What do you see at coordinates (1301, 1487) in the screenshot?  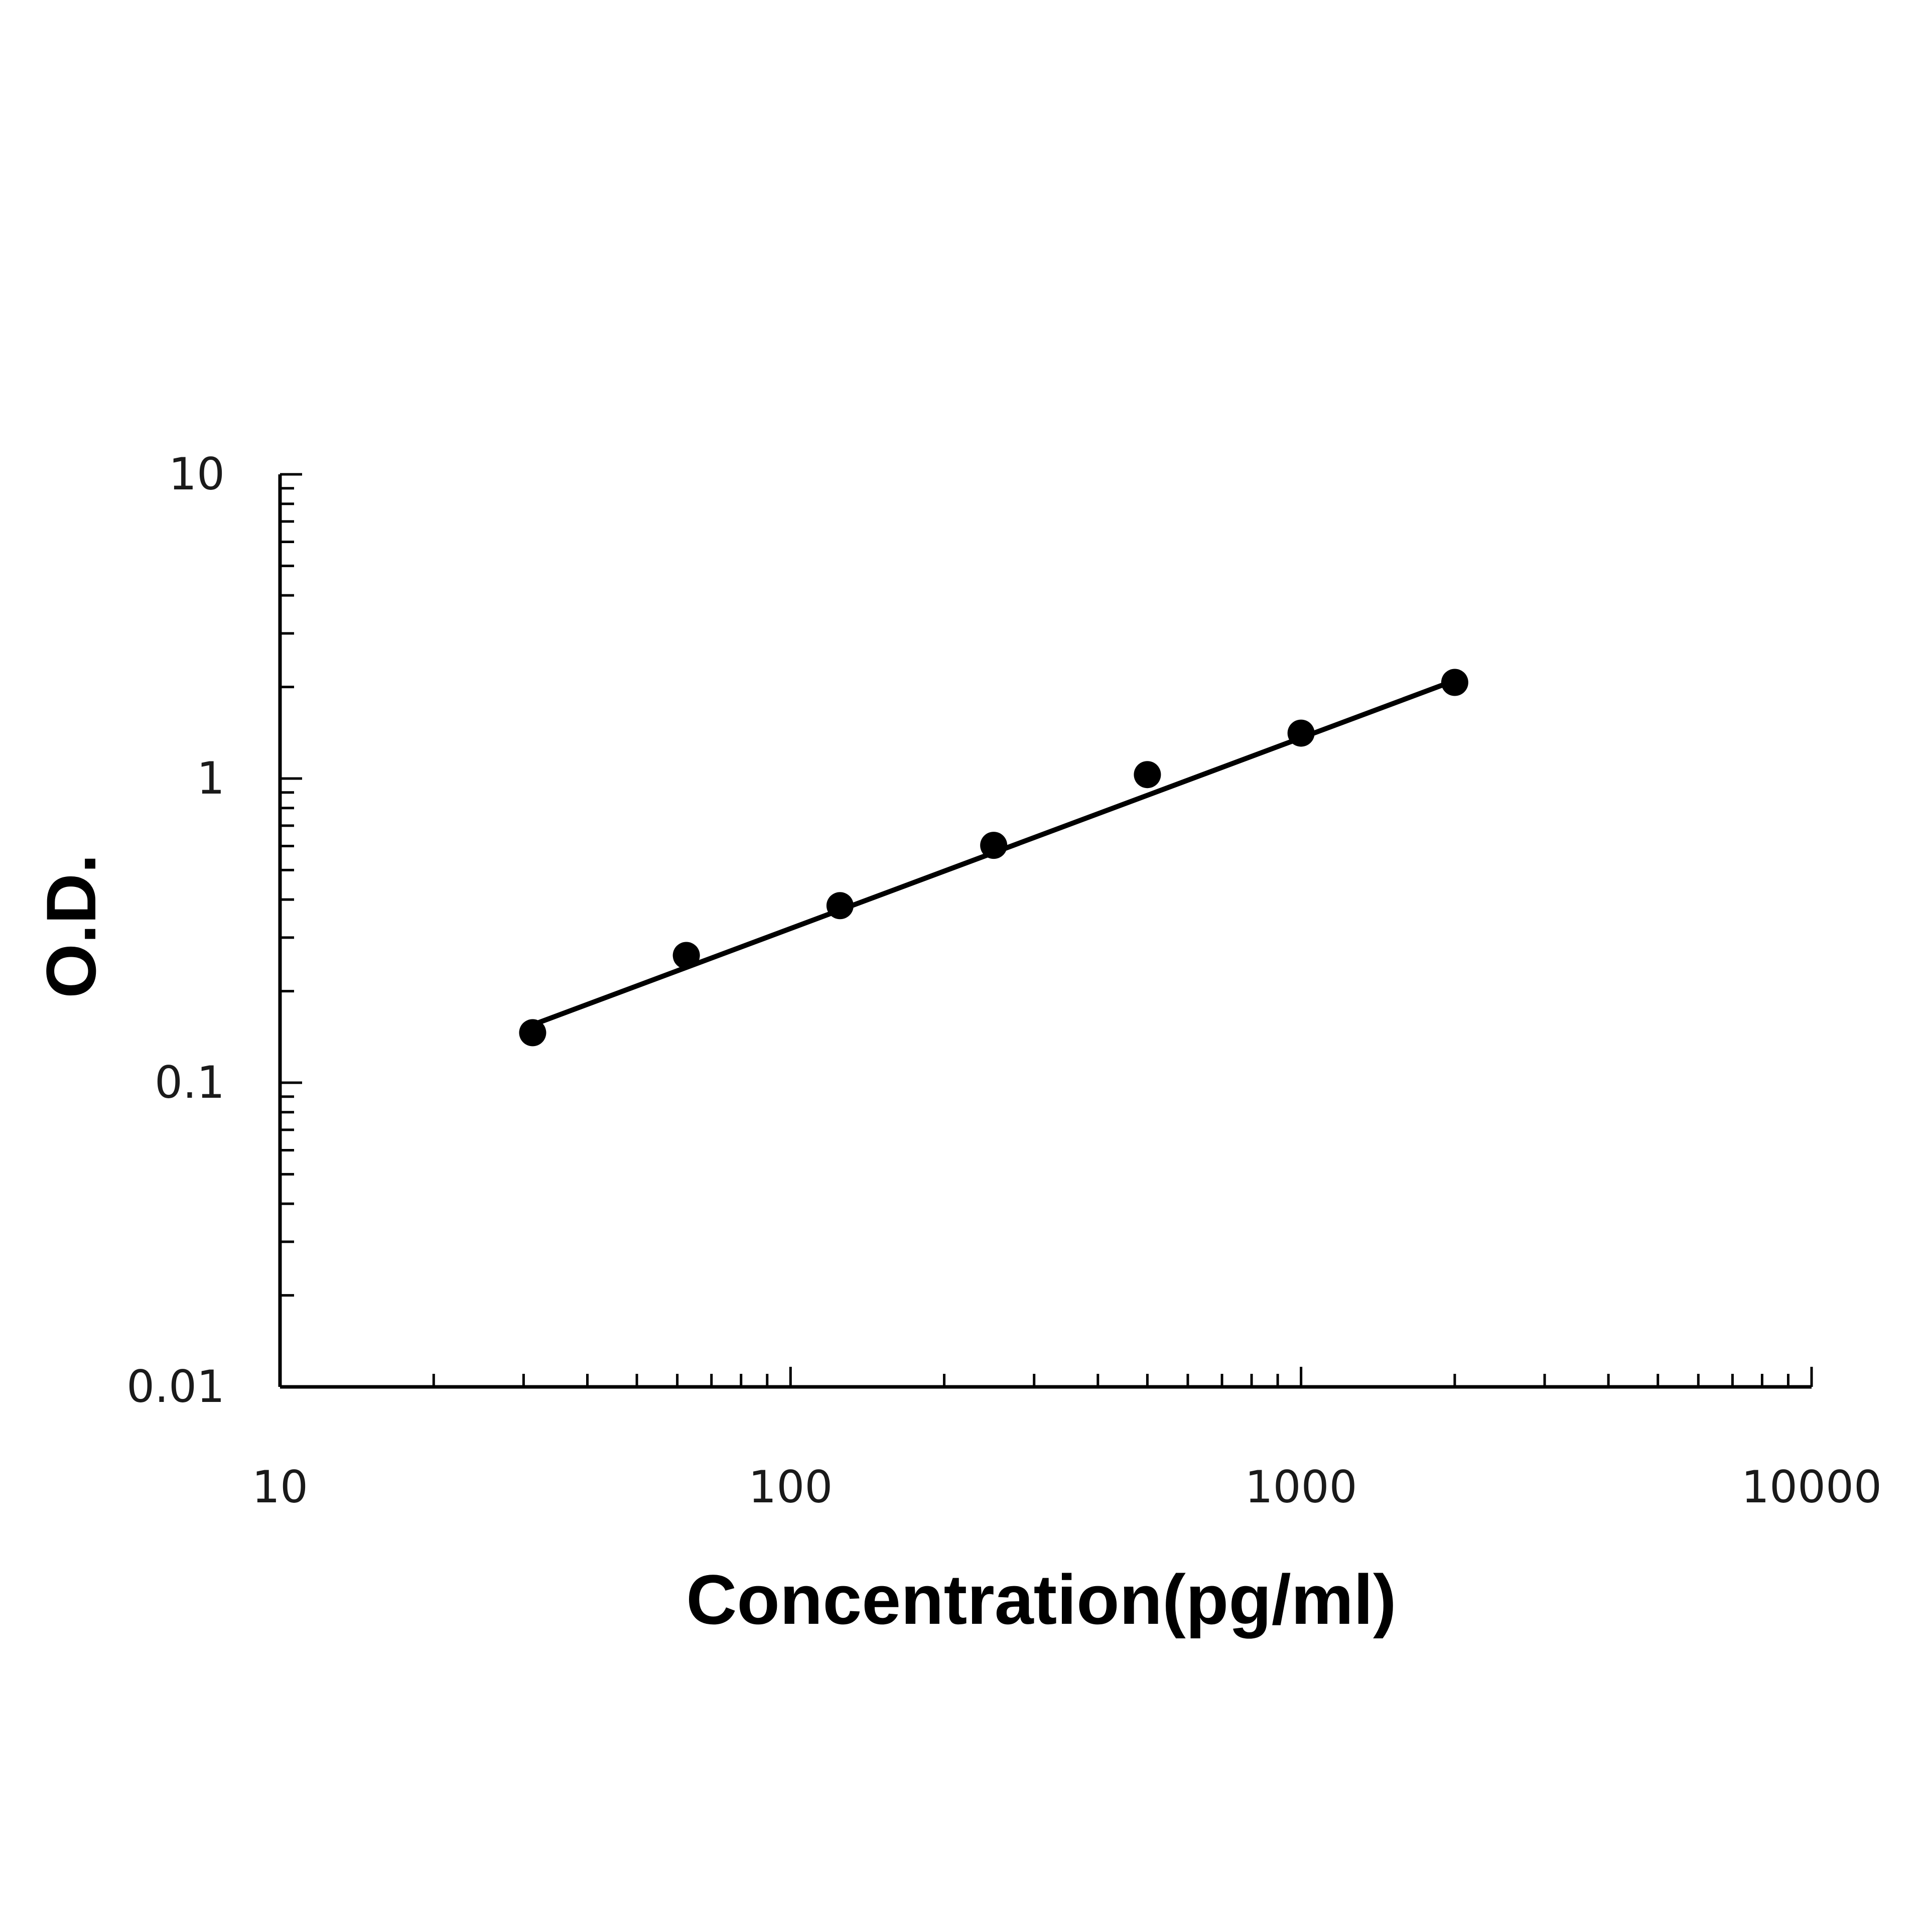 I see `x-tick-label: 1000` at bounding box center [1301, 1487].